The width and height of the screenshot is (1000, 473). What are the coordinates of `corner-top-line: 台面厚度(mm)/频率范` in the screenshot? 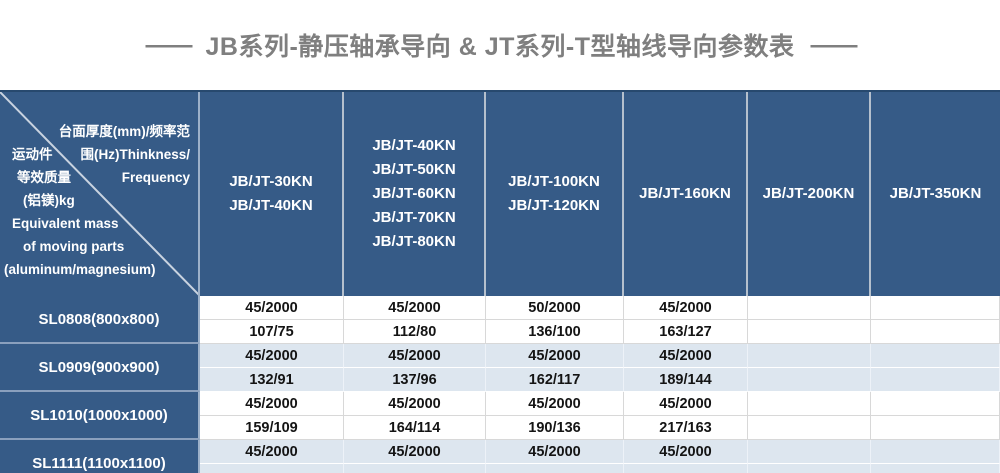 It's located at (124, 131).